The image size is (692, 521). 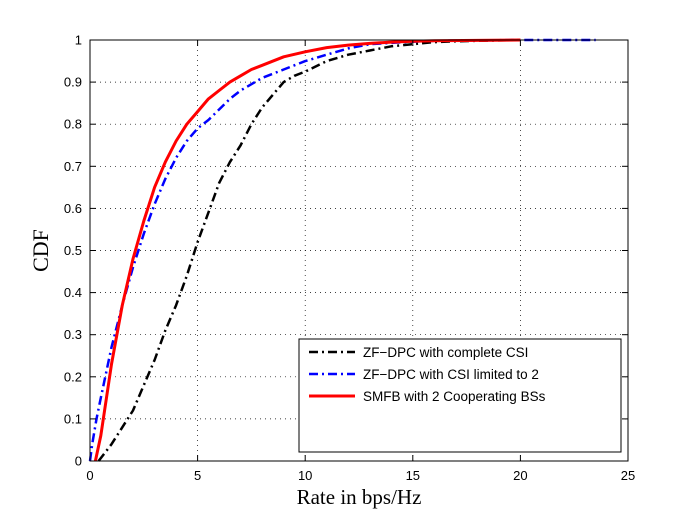 I want to click on legend-entry-smfb: SMFB with 2 Cooperating BSs, so click(x=454, y=396).